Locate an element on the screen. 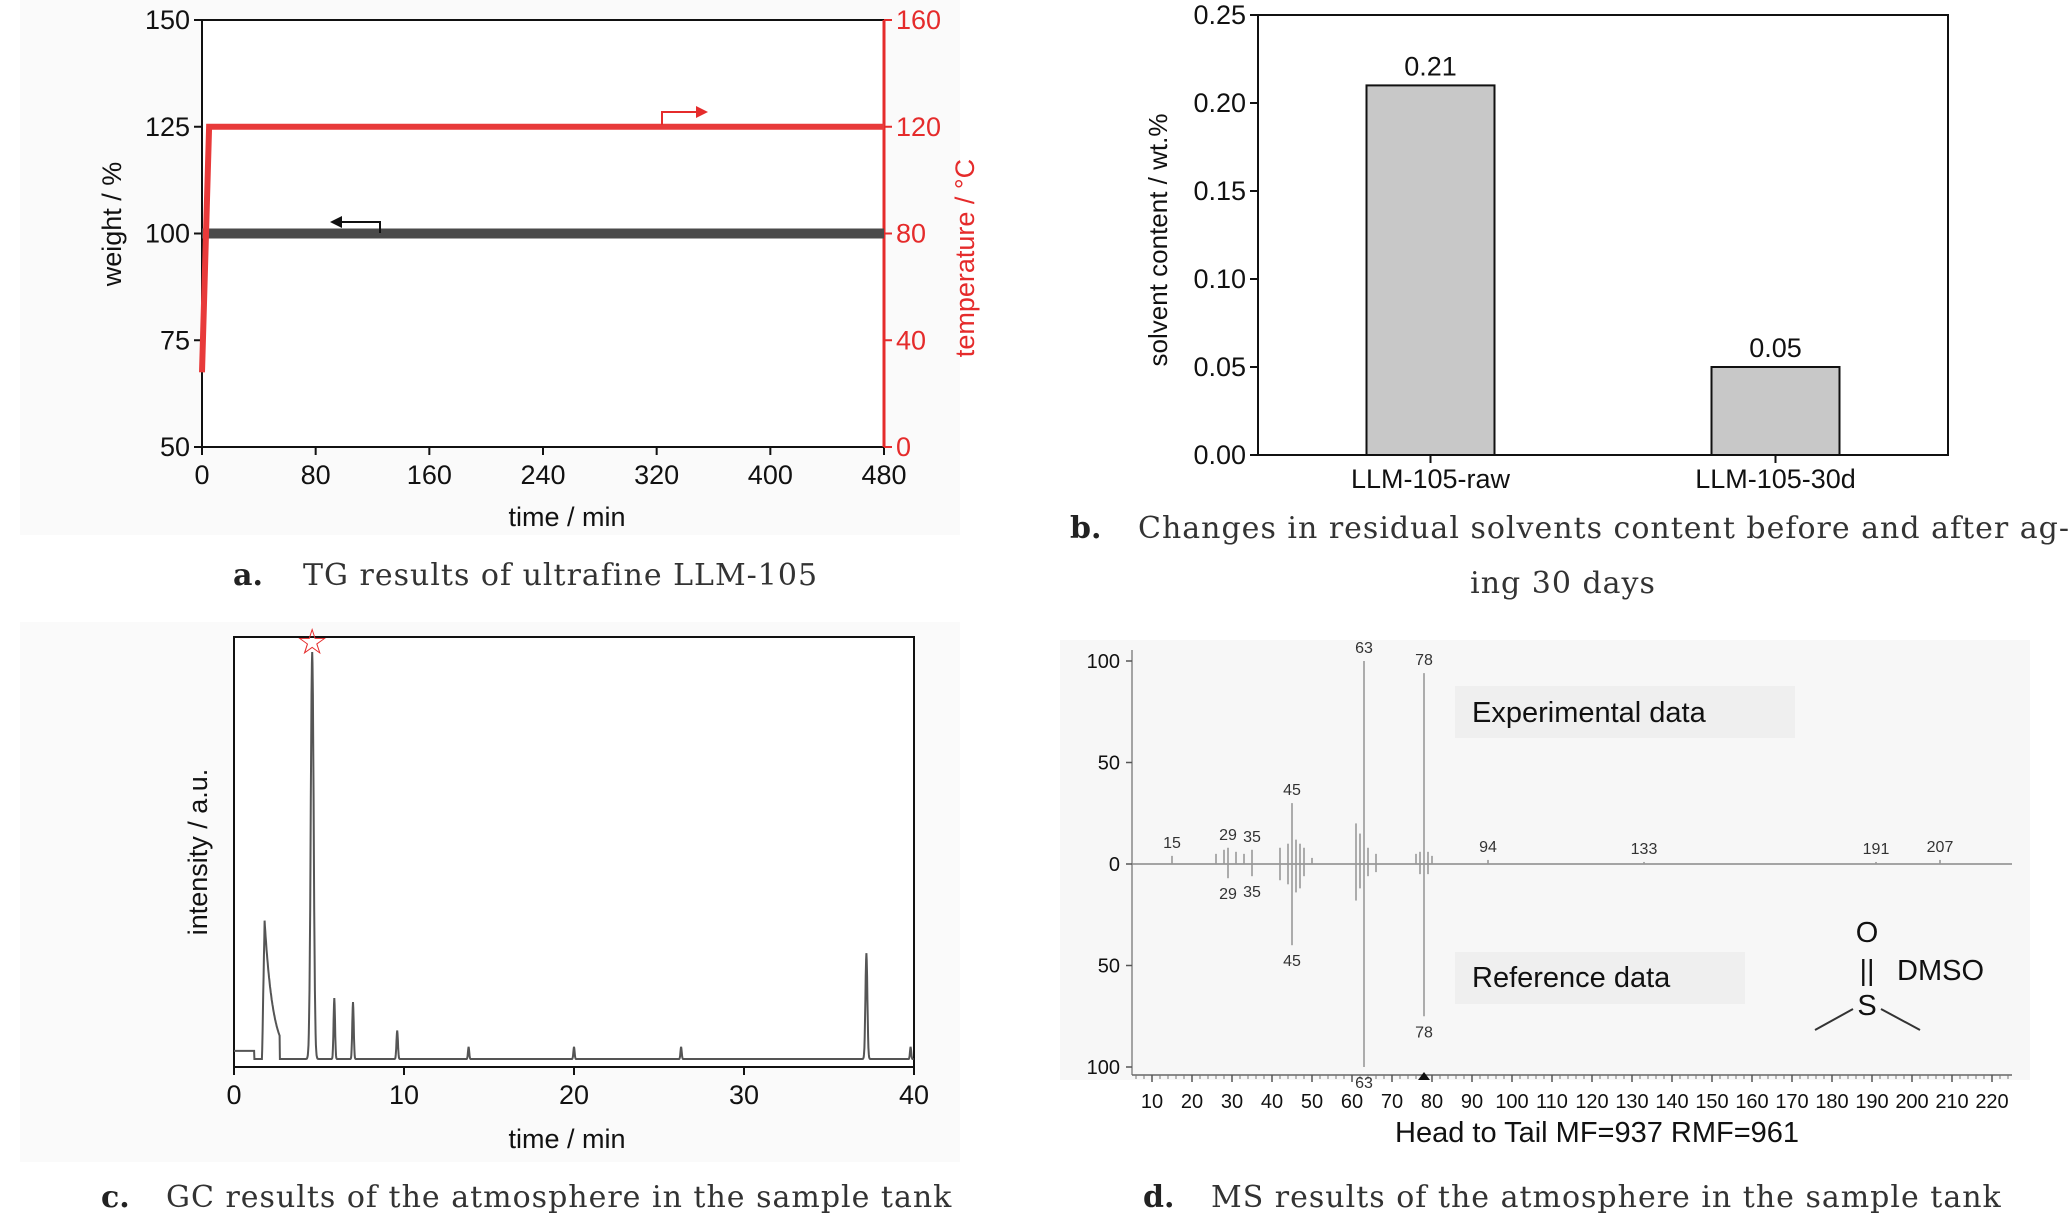 The image size is (2072, 1222). experimental-peak-label: 29 is located at coordinates (1228, 835).